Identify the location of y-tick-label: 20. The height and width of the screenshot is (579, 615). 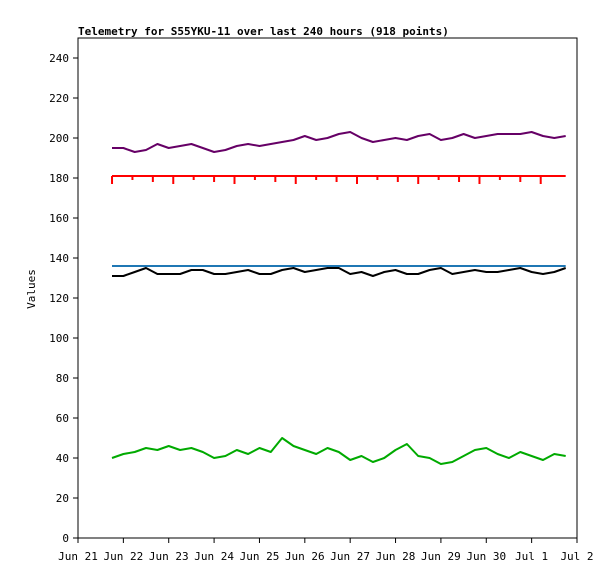
(62, 498).